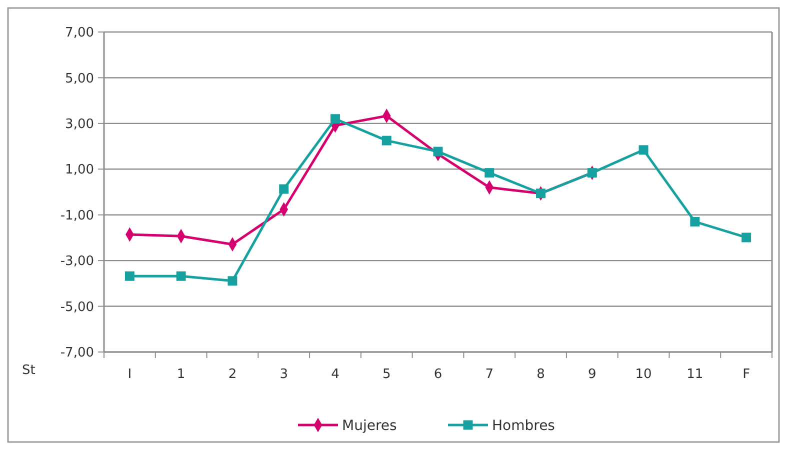 The height and width of the screenshot is (450, 787). What do you see at coordinates (79, 78) in the screenshot?
I see `y-tick-label: 5,00` at bounding box center [79, 78].